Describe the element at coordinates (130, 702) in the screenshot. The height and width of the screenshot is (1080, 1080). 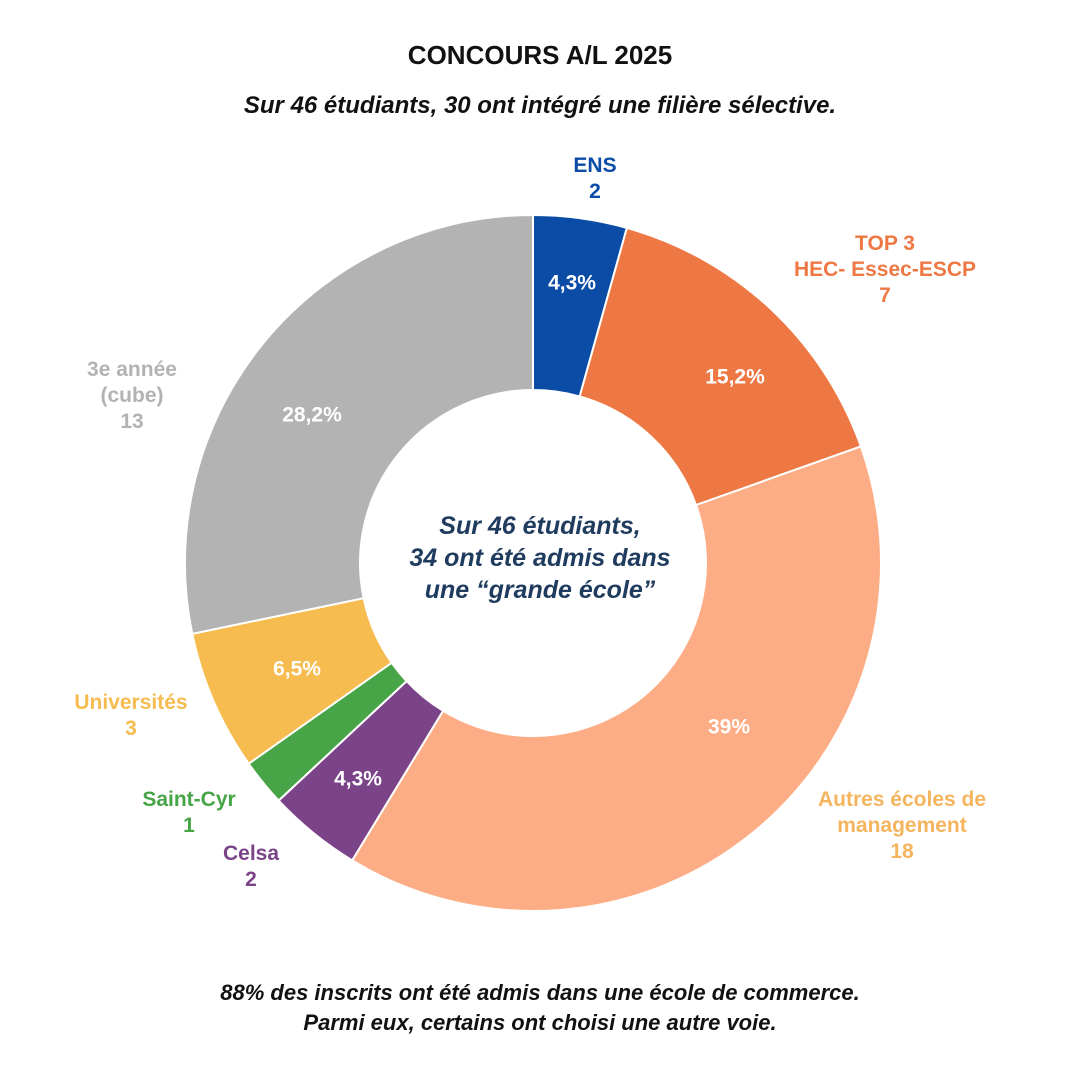
I see `category-name: Universités` at that location.